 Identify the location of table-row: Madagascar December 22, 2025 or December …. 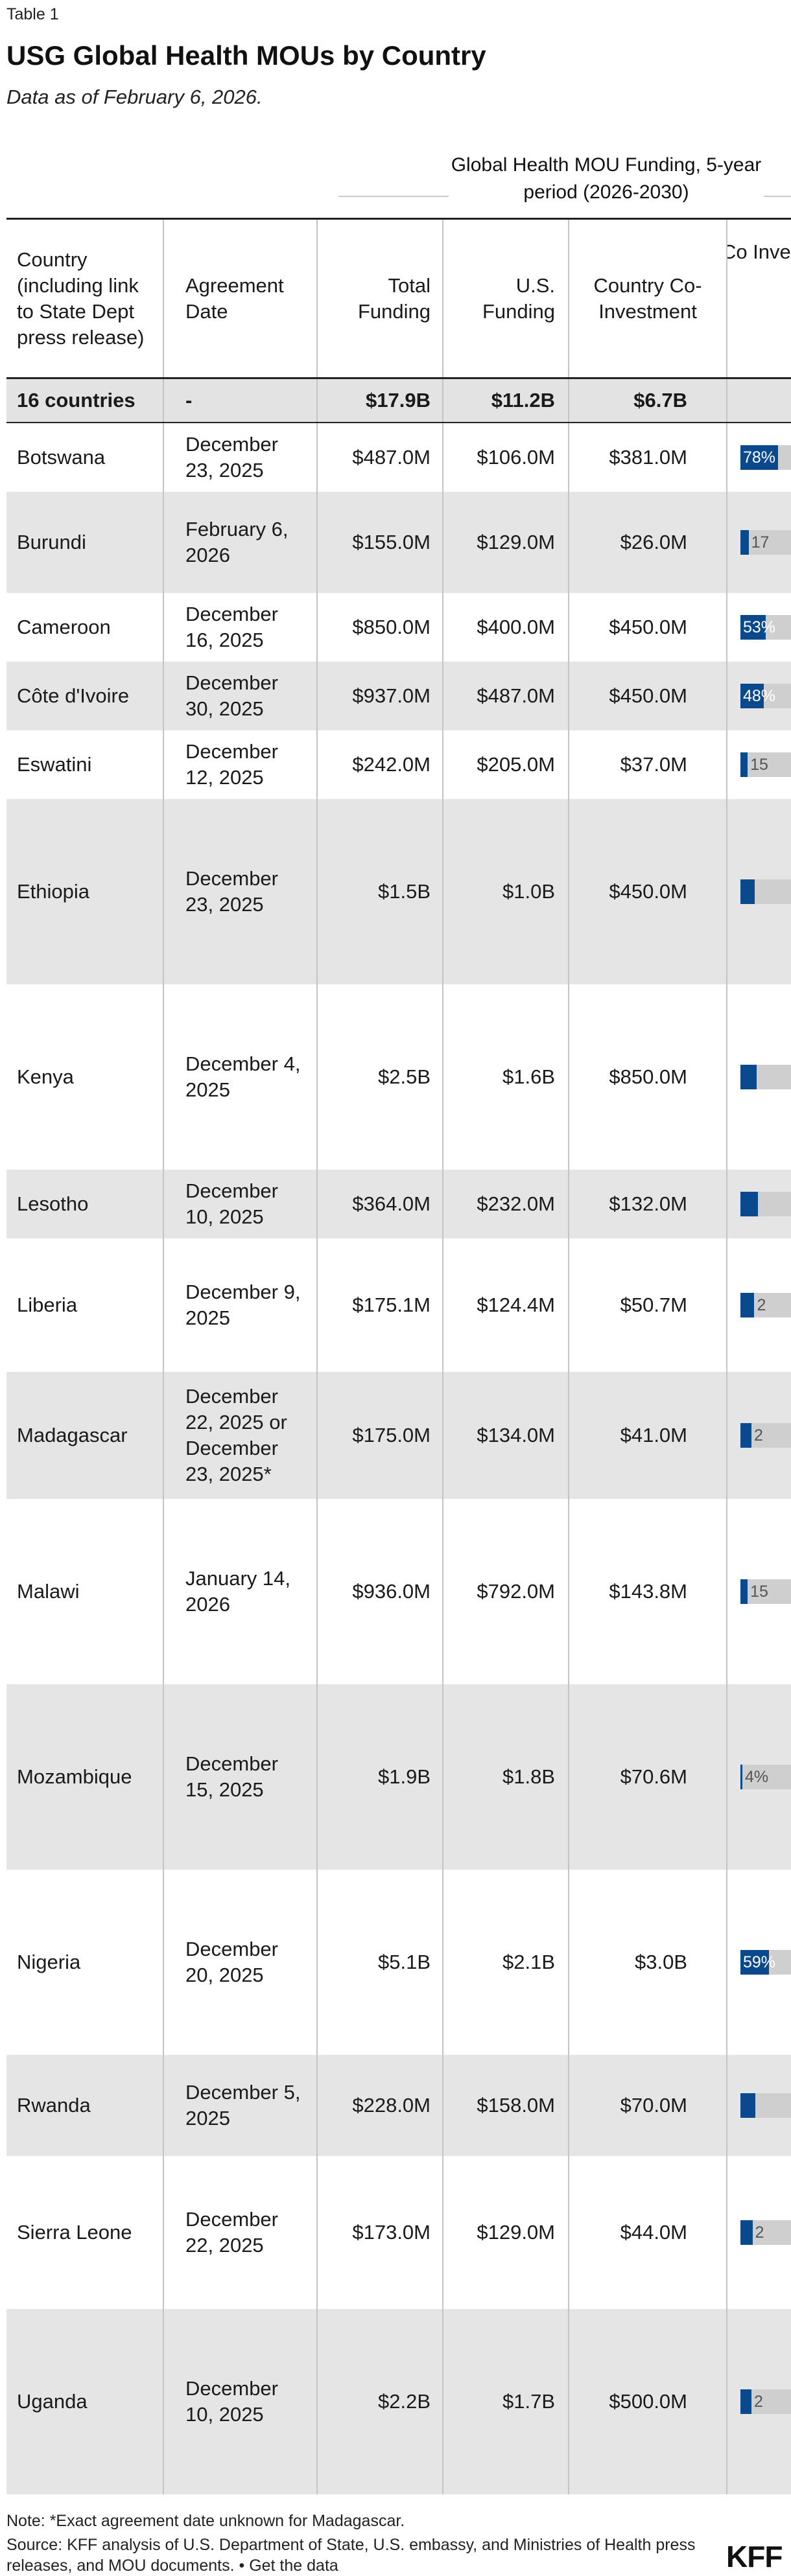
(398, 1435).